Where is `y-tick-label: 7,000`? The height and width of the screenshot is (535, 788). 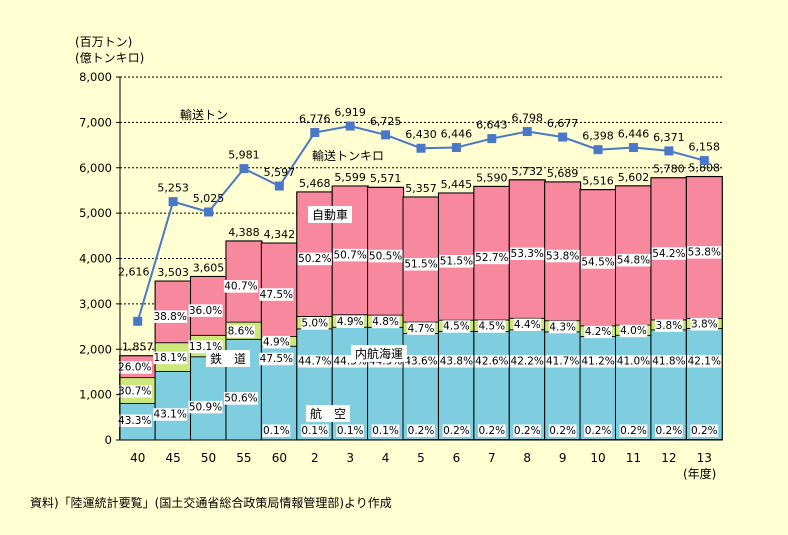
y-tick-label: 7,000 is located at coordinates (95, 122).